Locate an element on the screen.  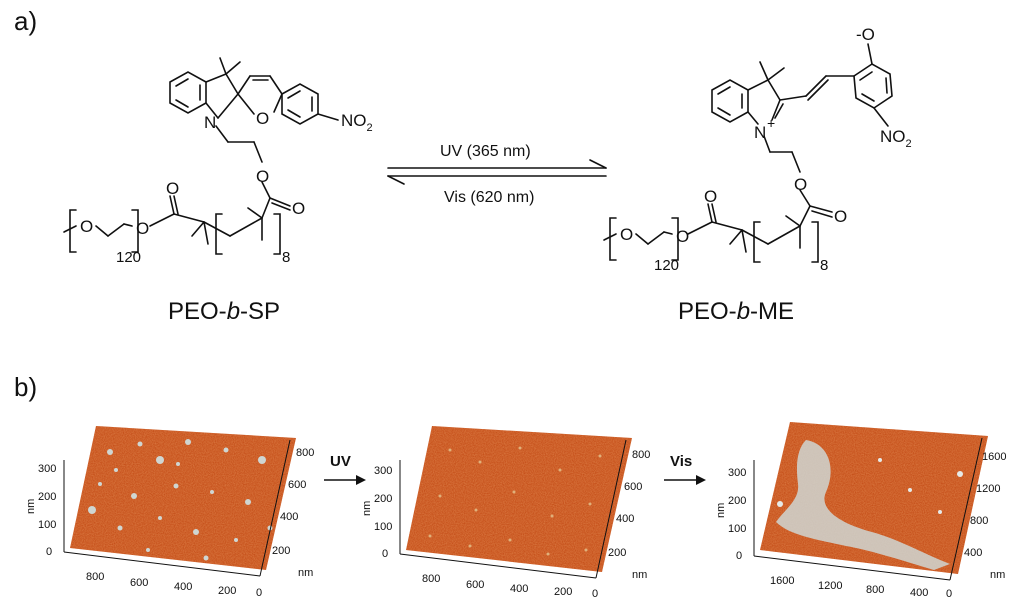
afm2-z-tick-2: 200 is located at coordinates (383, 499).